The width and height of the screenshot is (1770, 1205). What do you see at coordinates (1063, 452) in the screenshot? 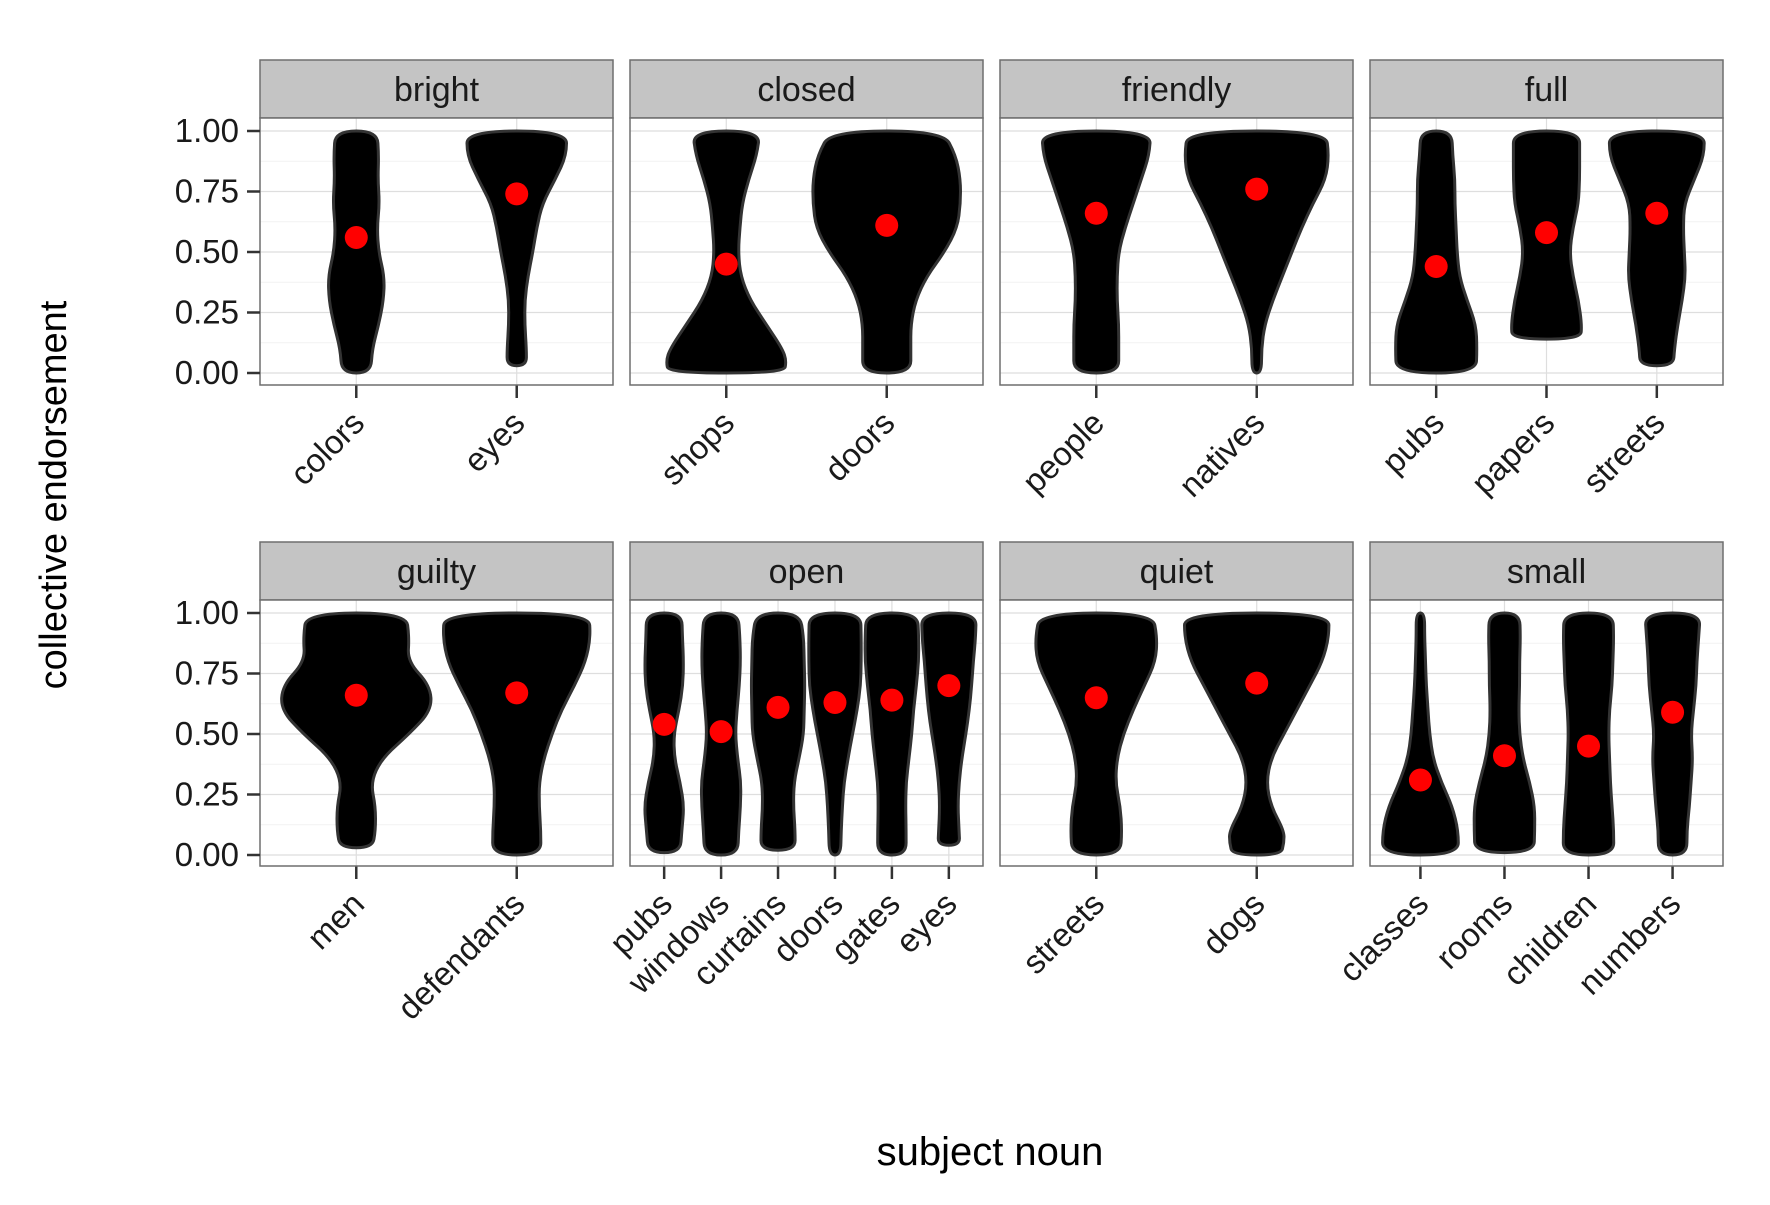
I see `x-tick-label-people: people` at bounding box center [1063, 452].